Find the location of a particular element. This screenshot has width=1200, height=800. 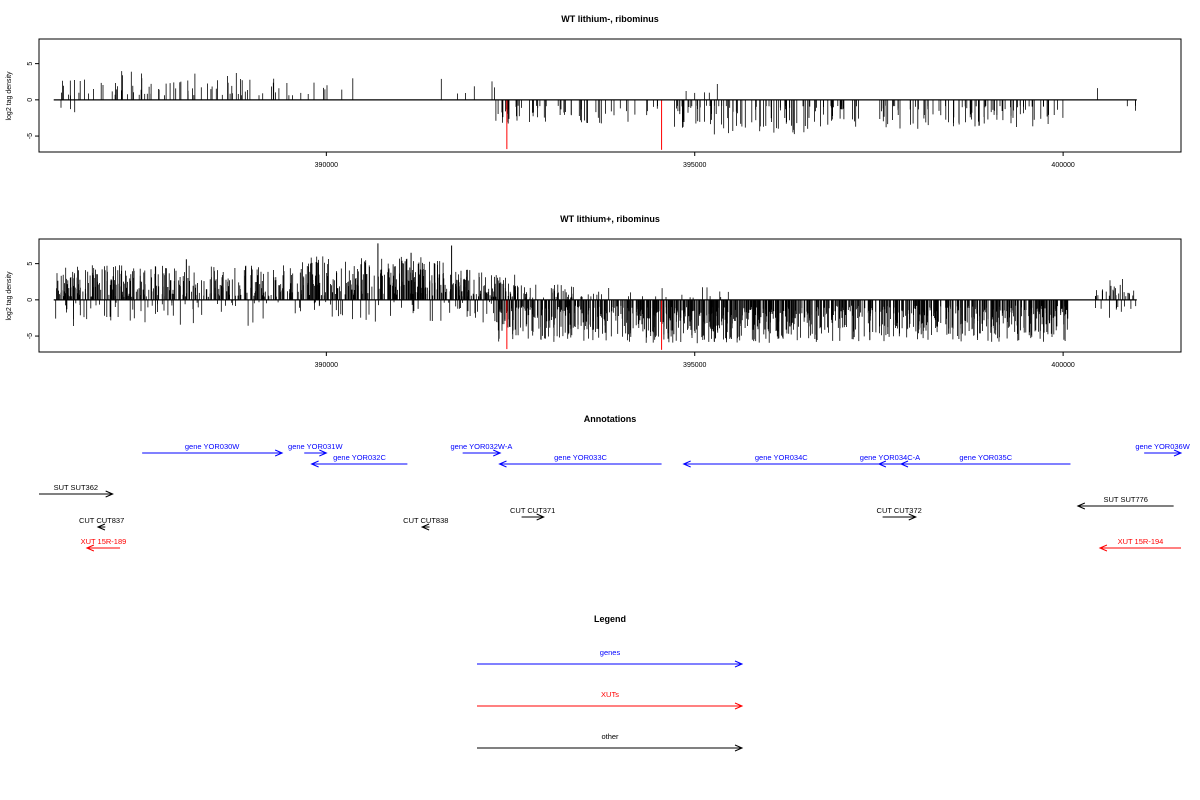

feature-label: gene YOR036W is located at coordinates (1162, 446).